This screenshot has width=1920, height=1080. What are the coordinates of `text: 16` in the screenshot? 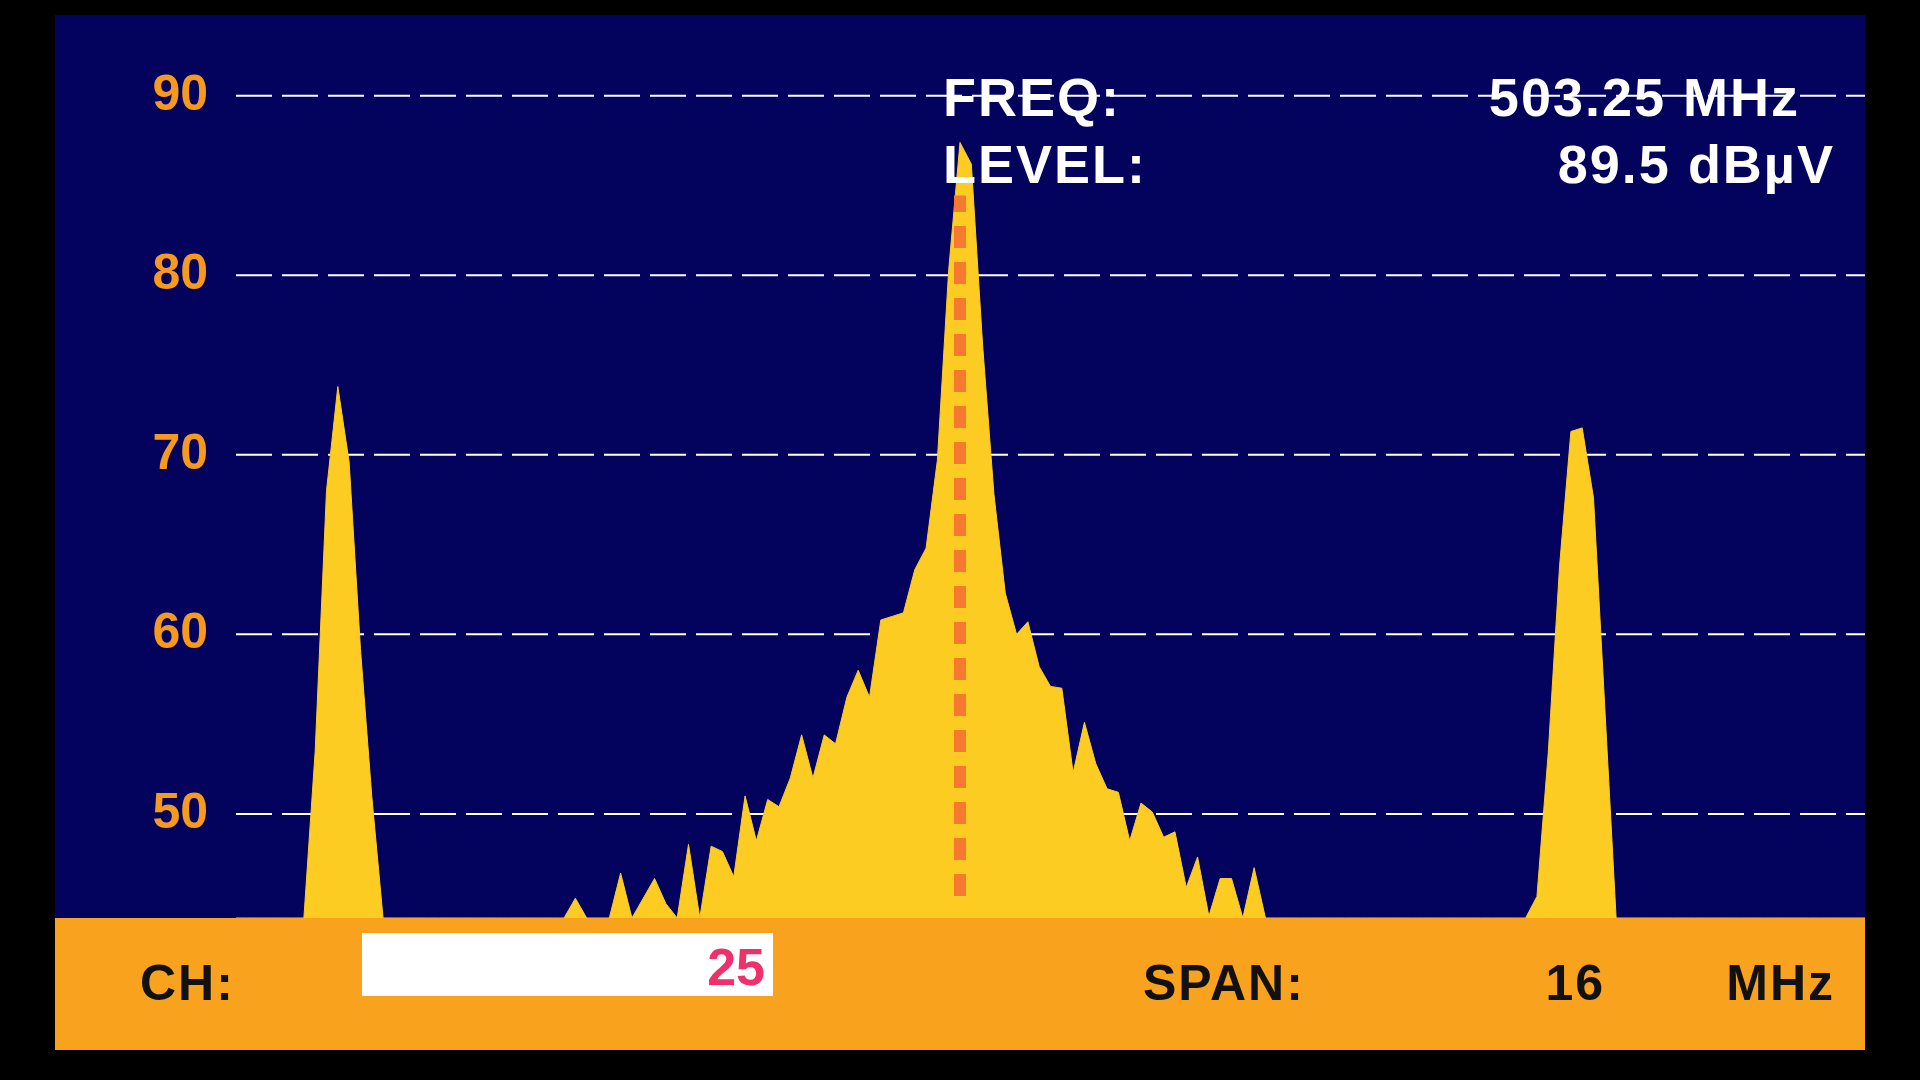 It's located at (1575, 983).